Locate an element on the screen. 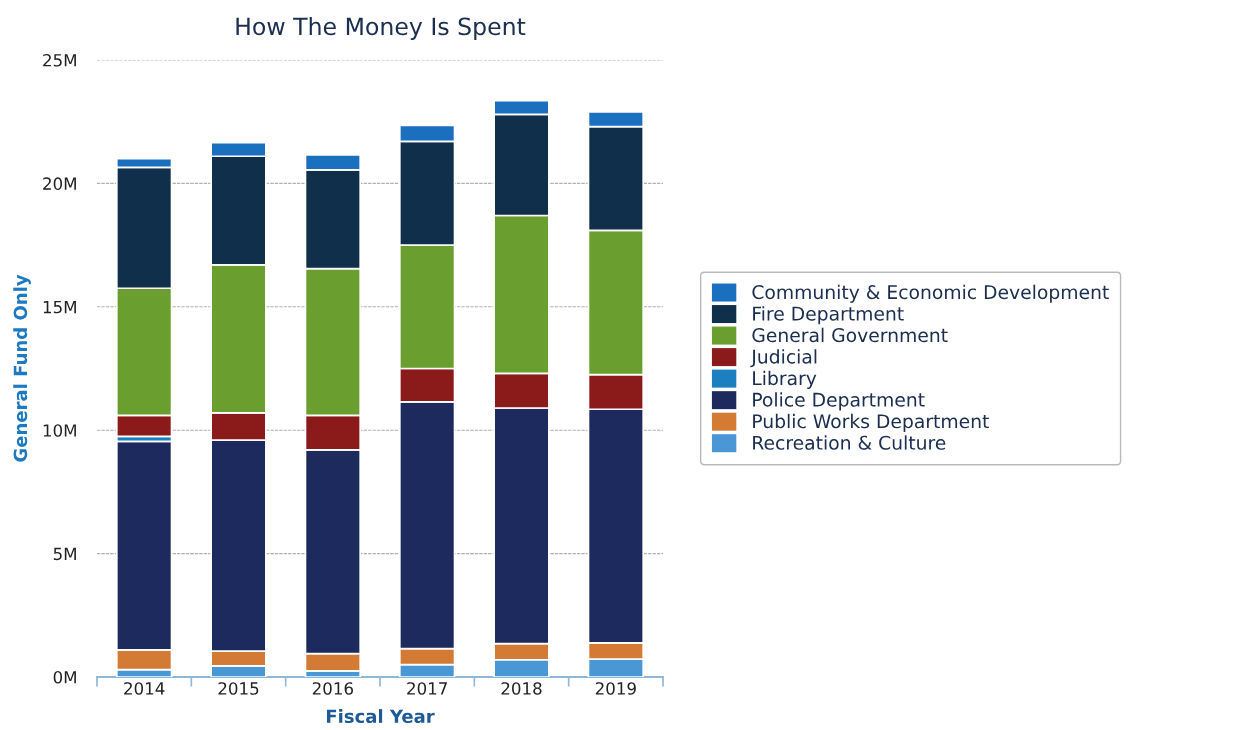  legend-label: Fire Department is located at coordinates (828, 315).